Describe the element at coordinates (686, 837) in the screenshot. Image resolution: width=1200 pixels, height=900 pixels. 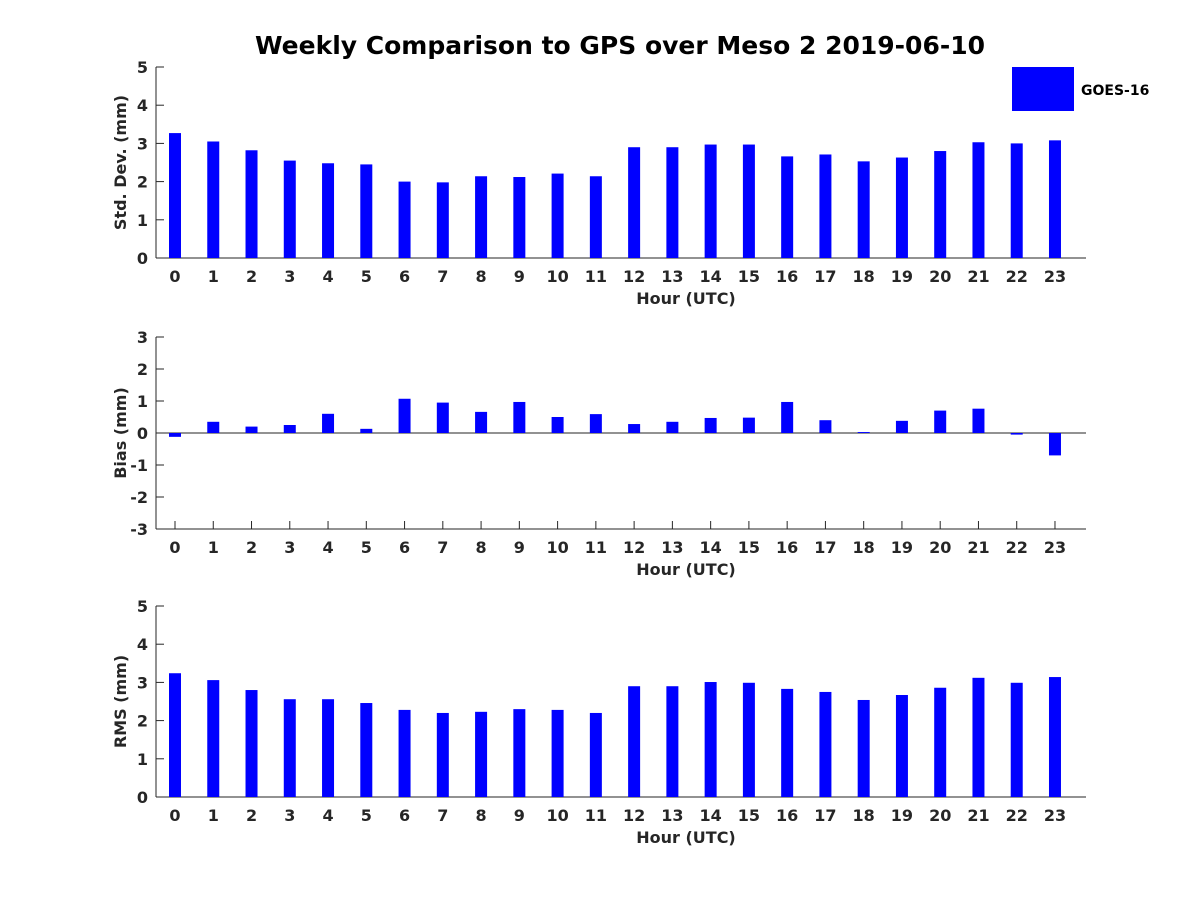
I see `rms-x-label: Hour (UTC)` at that location.